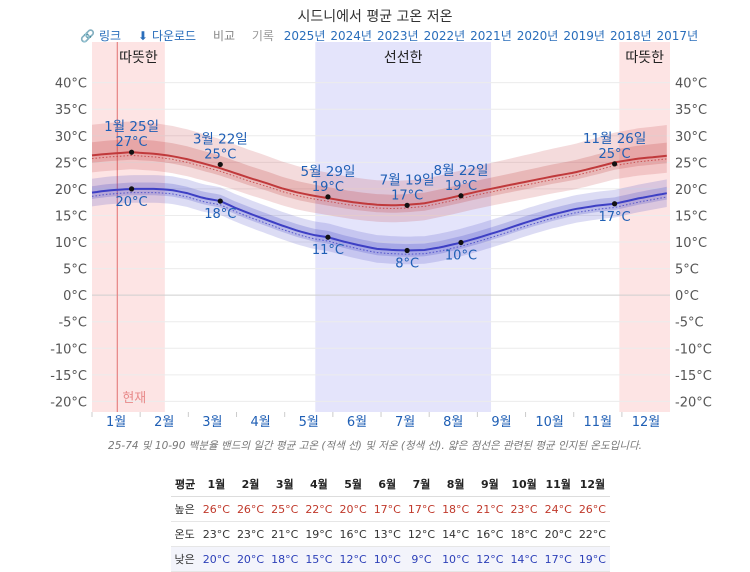  Describe the element at coordinates (101, 36) in the screenshot. I see `link-button: 🔗 링크` at that location.